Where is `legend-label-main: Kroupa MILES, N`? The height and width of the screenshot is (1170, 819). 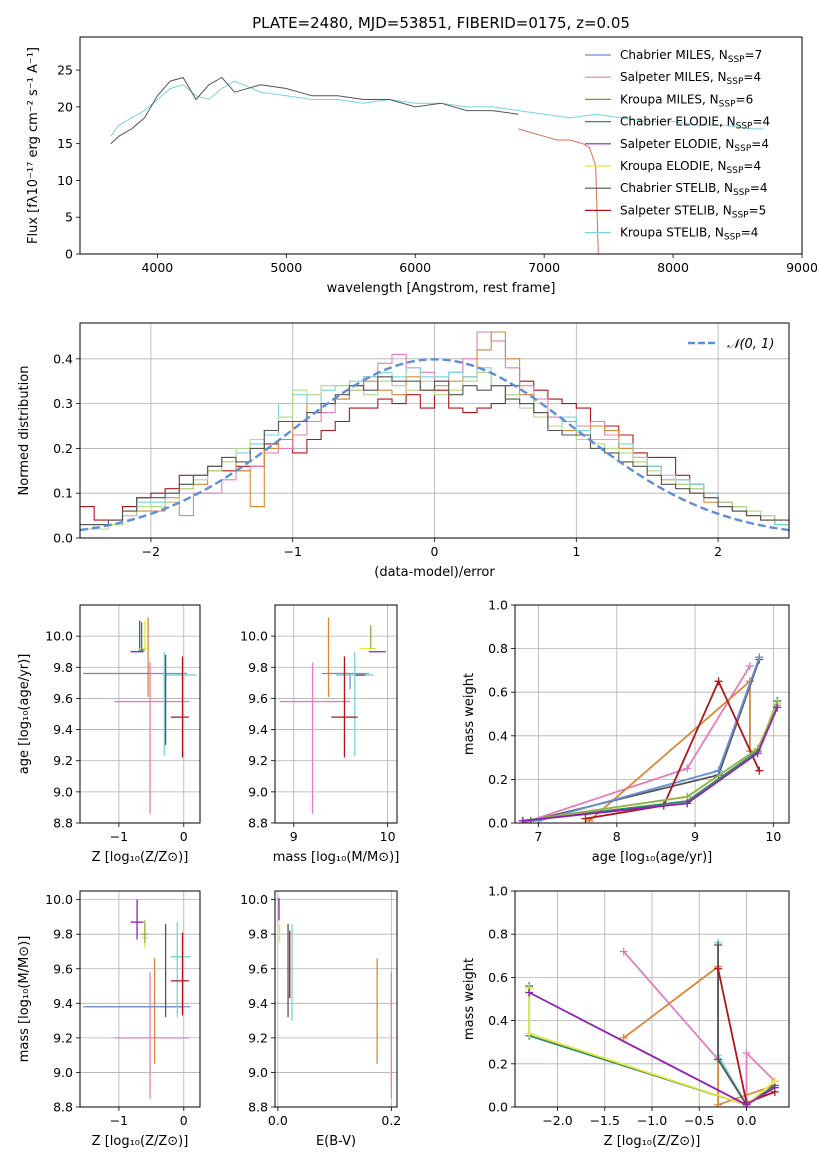 legend-label-main: Kroupa MILES, N is located at coordinates (669, 99).